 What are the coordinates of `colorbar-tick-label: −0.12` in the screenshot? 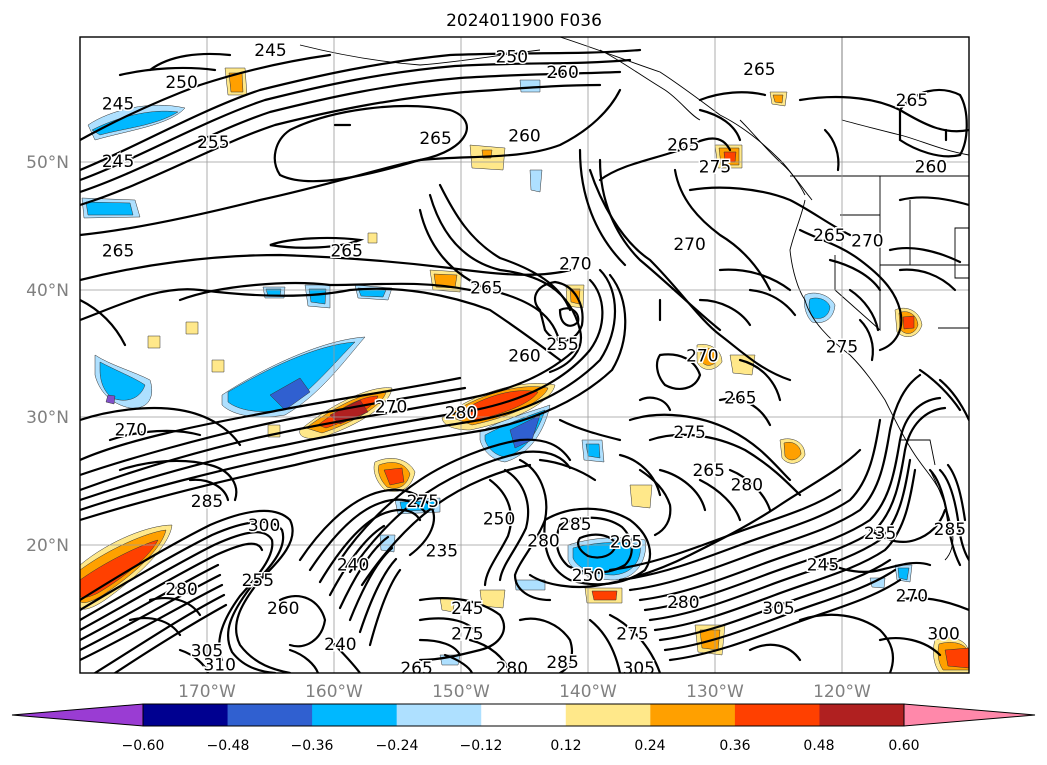 It's located at (481, 746).